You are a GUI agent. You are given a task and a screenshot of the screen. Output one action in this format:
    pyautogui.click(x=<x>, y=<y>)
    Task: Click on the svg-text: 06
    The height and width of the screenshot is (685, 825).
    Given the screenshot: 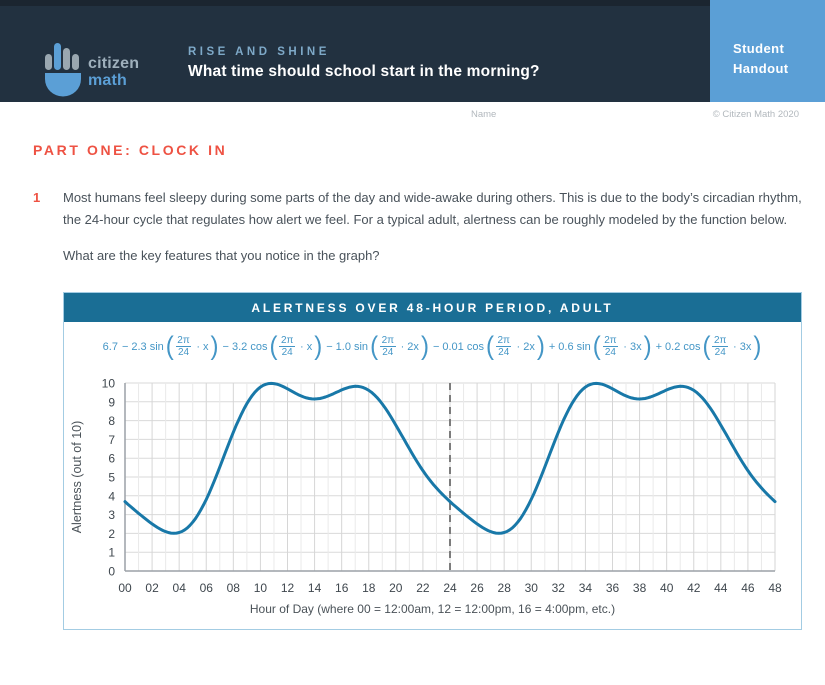 What is the action you would take?
    pyautogui.click(x=207, y=588)
    